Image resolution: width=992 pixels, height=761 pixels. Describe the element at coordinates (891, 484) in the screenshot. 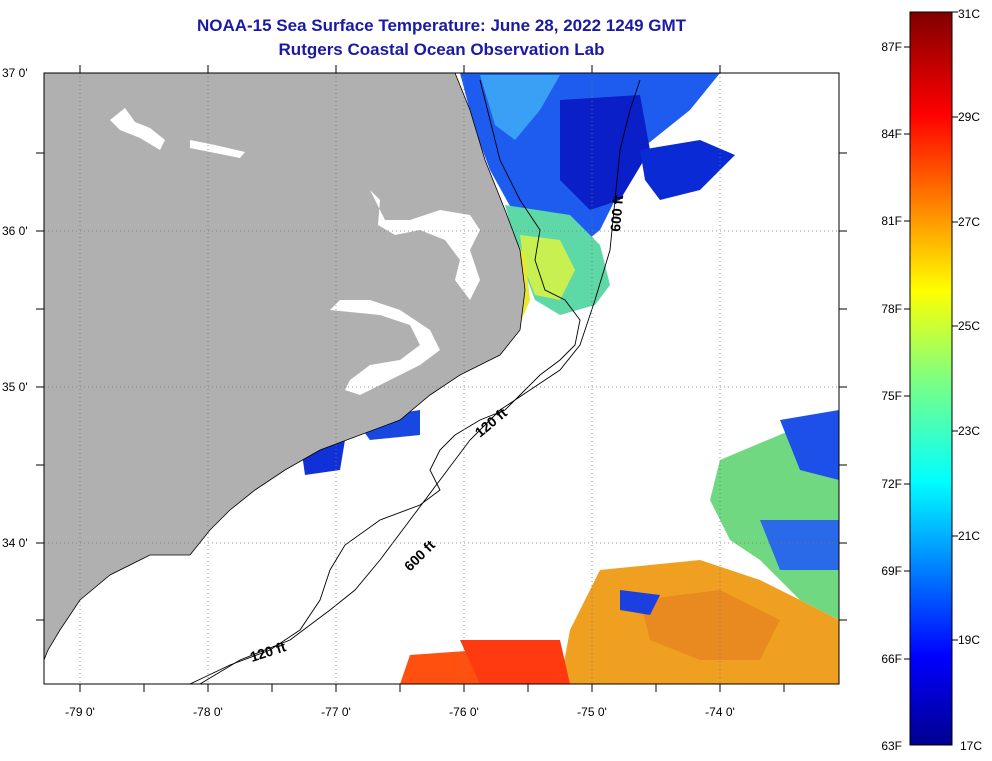

I see `colorbar-f-label: 72F` at that location.